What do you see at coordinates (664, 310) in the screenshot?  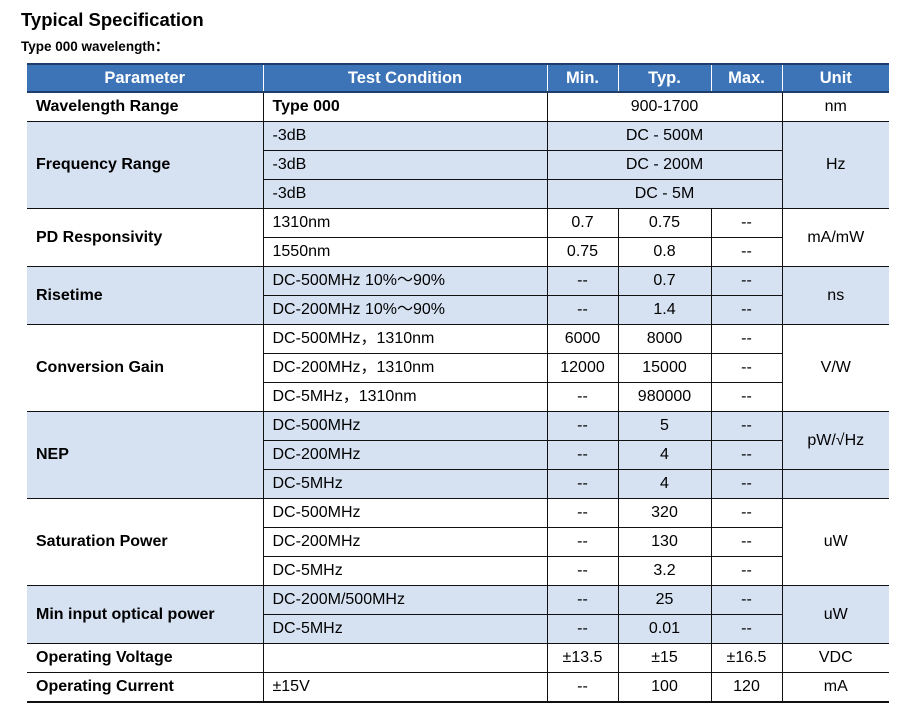 I see `typ-risetime-2: 1.4` at bounding box center [664, 310].